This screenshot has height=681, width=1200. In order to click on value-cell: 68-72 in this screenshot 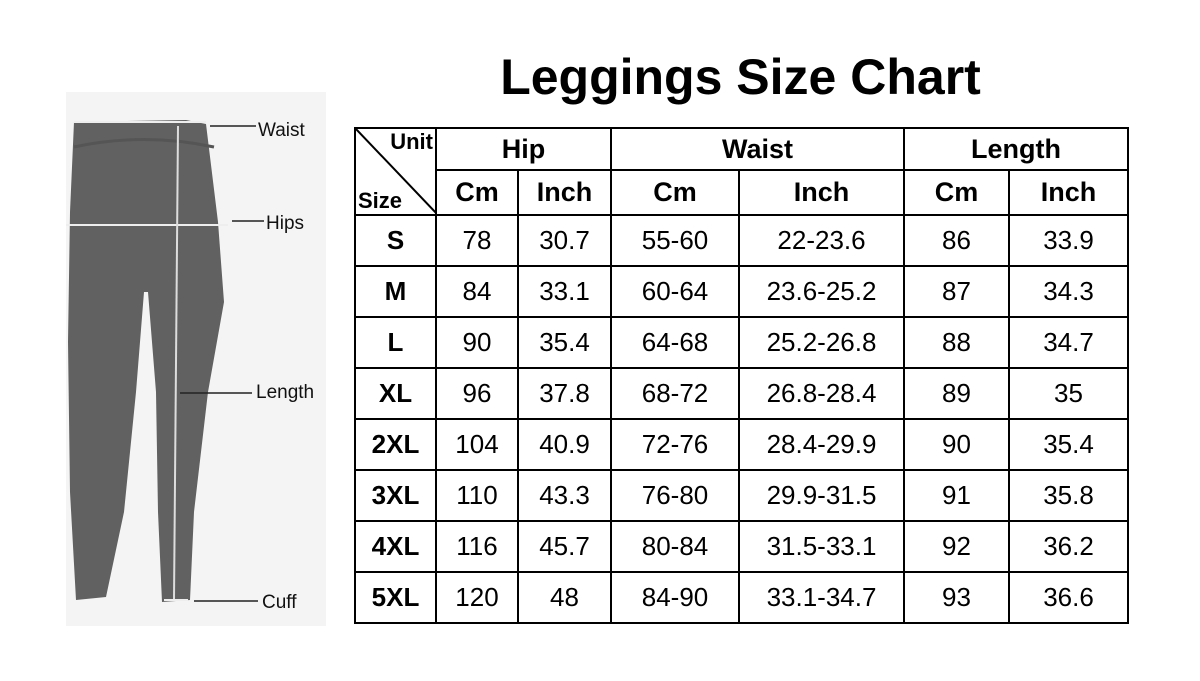, I will do `click(675, 393)`.